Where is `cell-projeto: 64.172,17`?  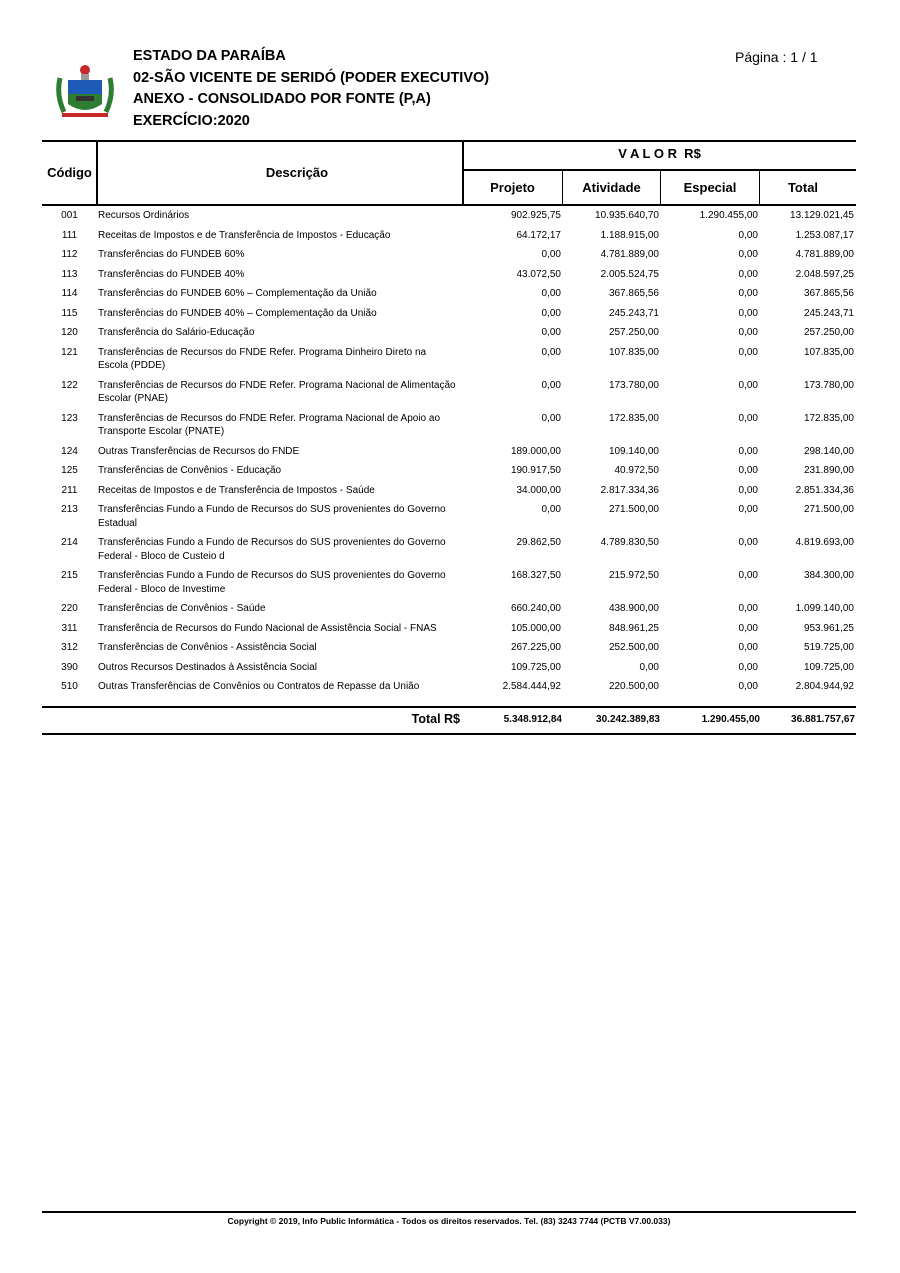
cell-projeto: 64.172,17 is located at coordinates (539, 235).